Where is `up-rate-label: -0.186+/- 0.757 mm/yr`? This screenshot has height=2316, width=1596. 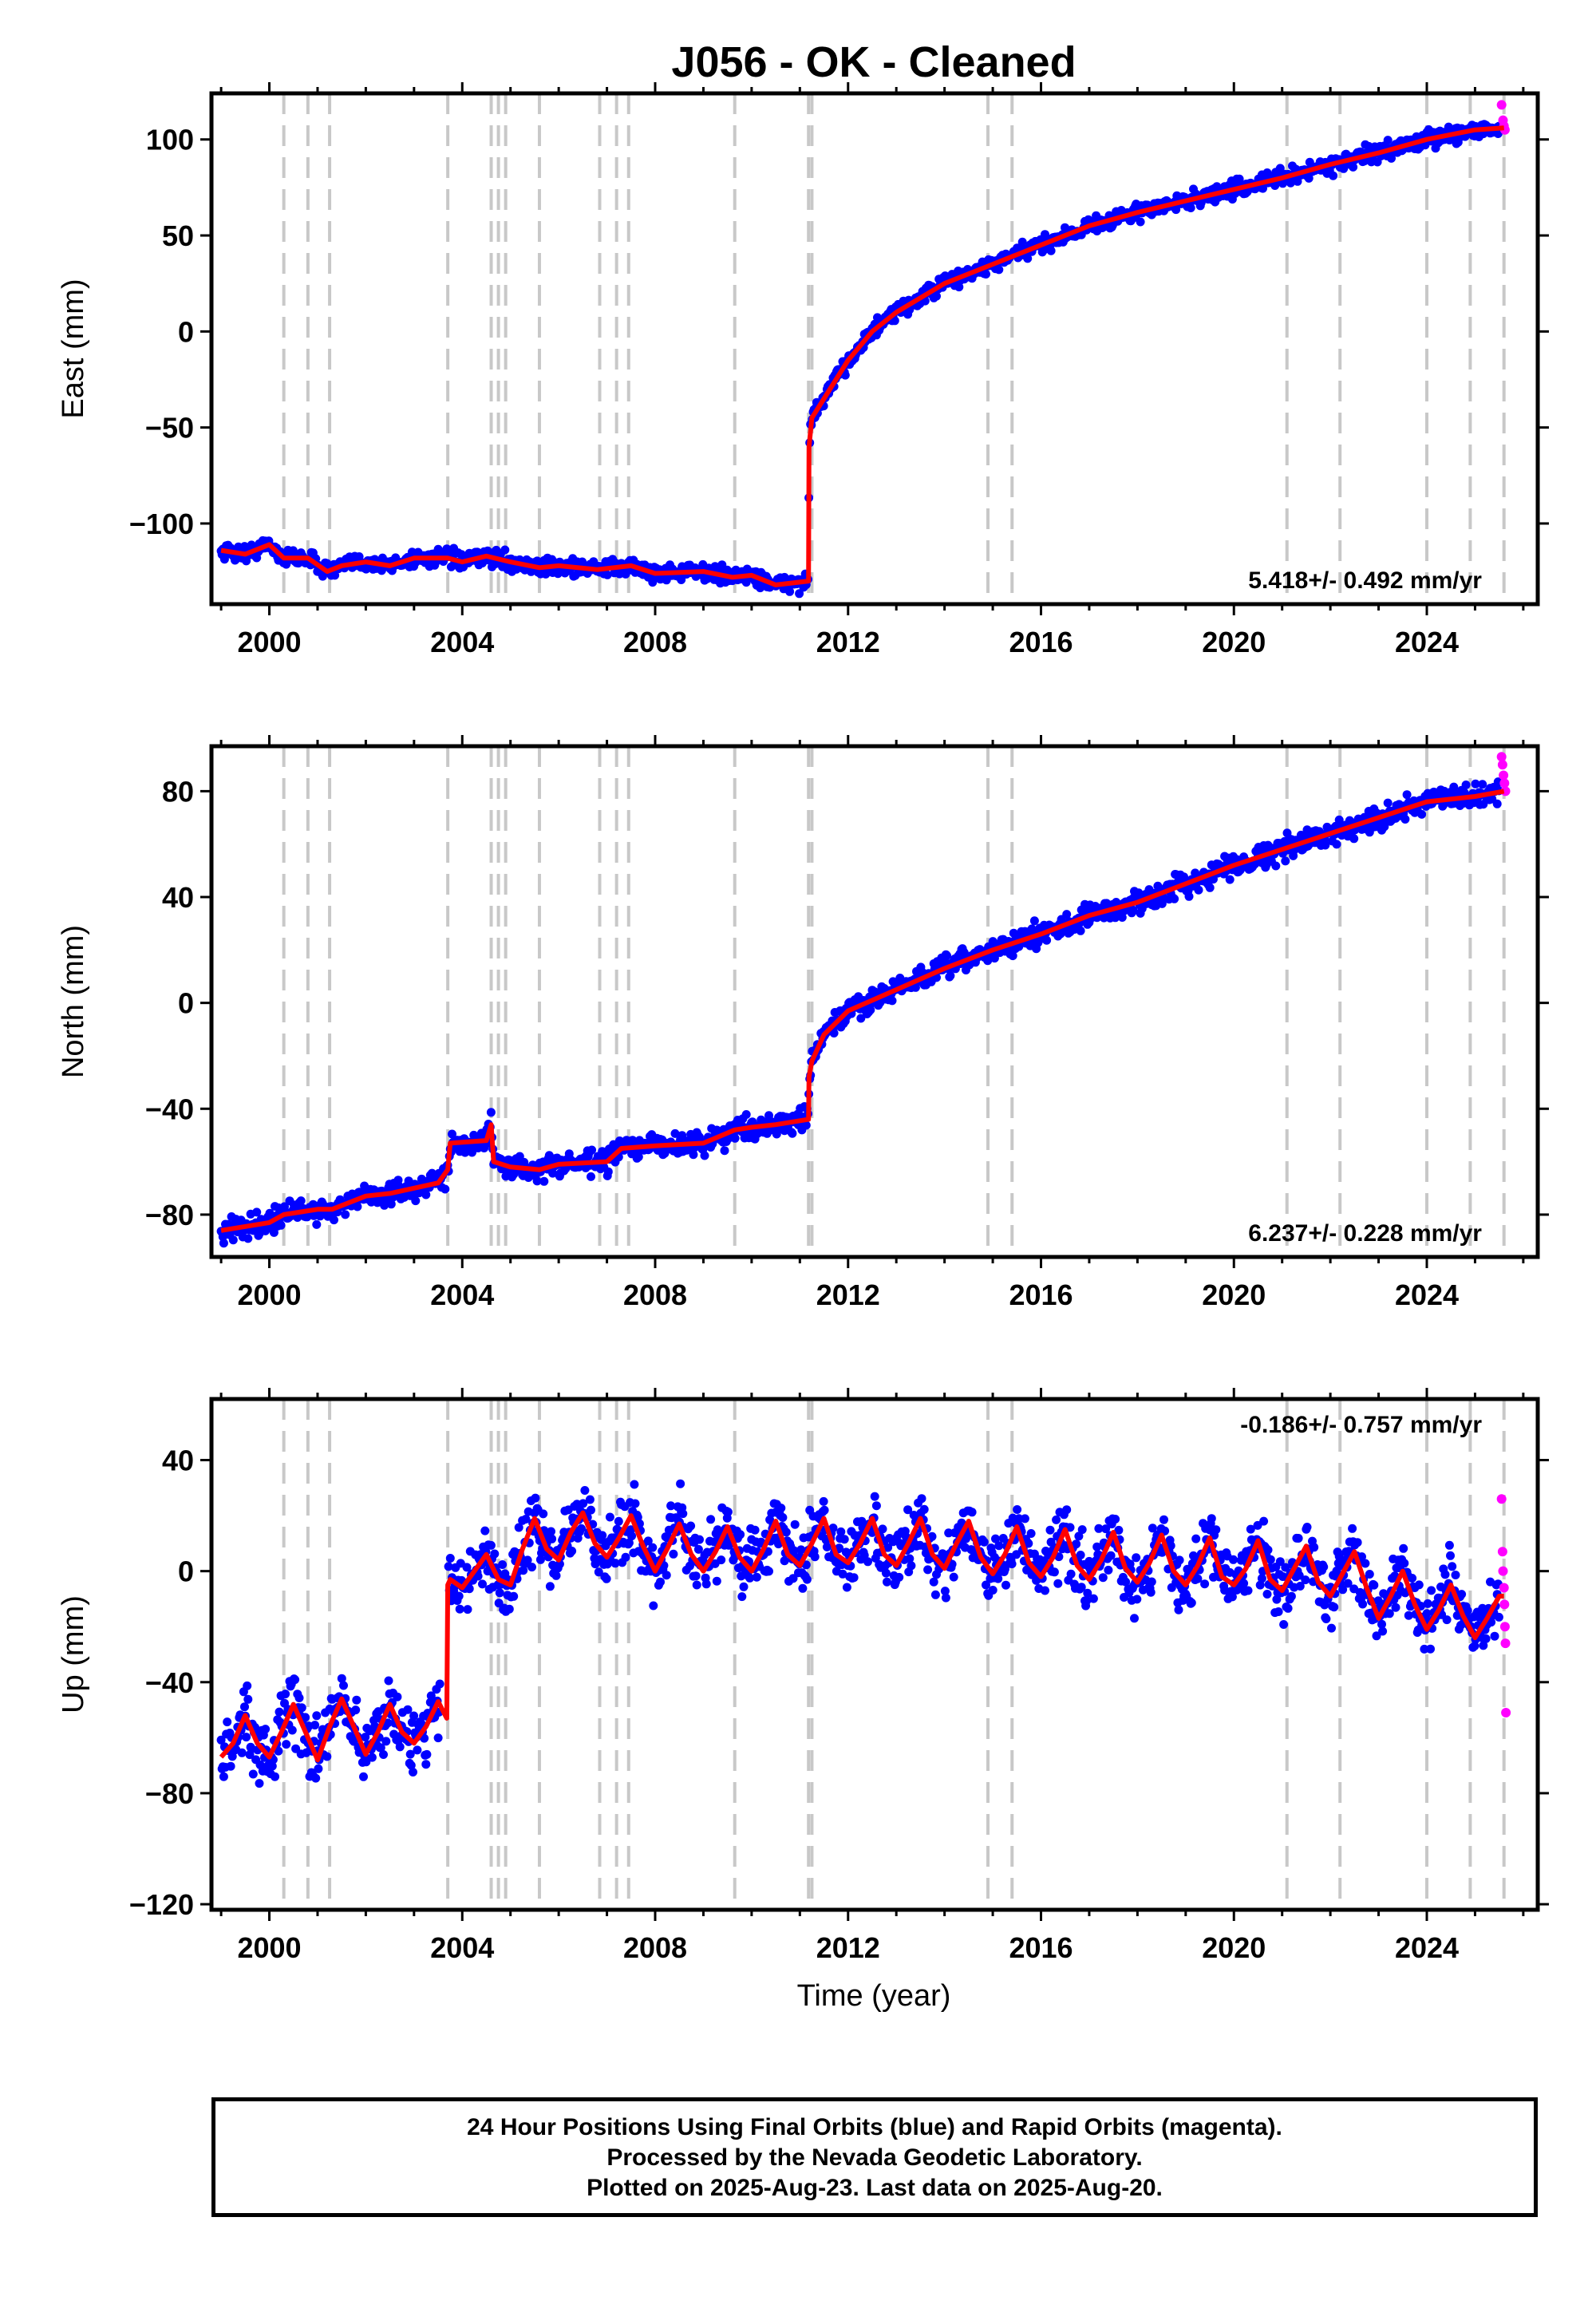
up-rate-label: -0.186+/- 0.757 mm/yr is located at coordinates (1361, 1425).